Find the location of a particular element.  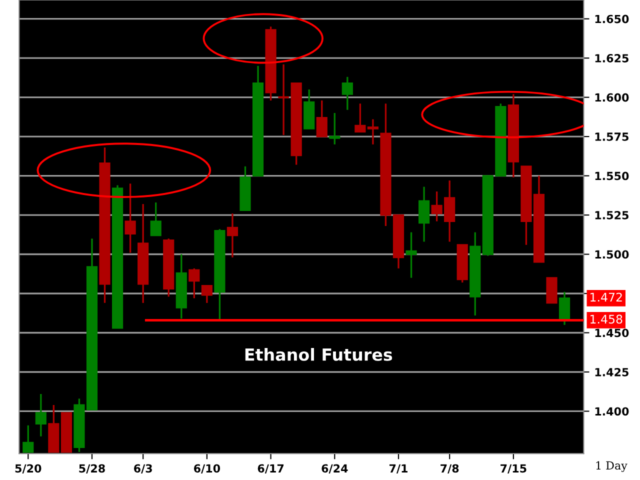

x-tick-label: 6/17 is located at coordinates (271, 469).